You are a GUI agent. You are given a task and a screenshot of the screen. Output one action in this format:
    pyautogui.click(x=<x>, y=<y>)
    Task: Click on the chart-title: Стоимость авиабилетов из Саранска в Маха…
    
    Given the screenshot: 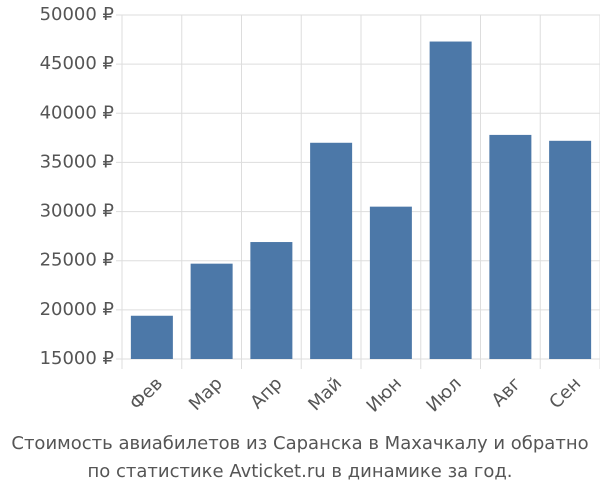 What is the action you would take?
    pyautogui.click(x=300, y=457)
    